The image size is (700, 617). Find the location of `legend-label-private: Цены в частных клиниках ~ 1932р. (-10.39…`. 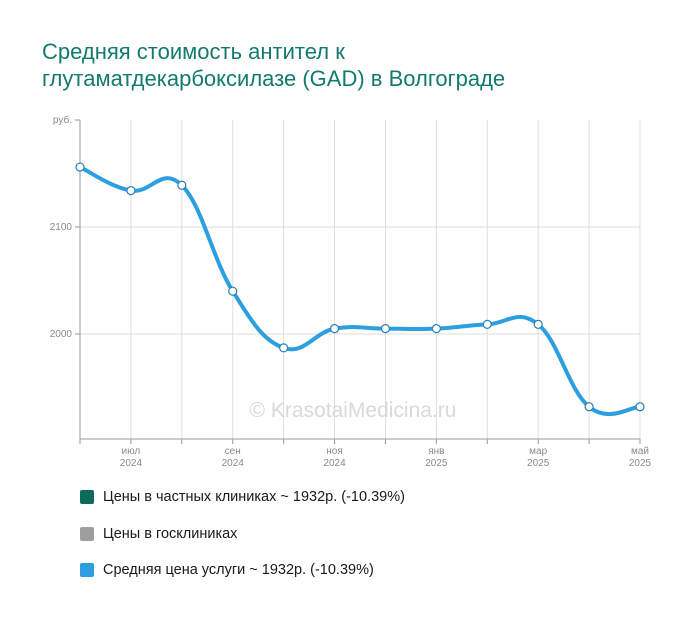

legend-label-private: Цены в частных клиниках ~ 1932р. (-10.39… is located at coordinates (254, 497).